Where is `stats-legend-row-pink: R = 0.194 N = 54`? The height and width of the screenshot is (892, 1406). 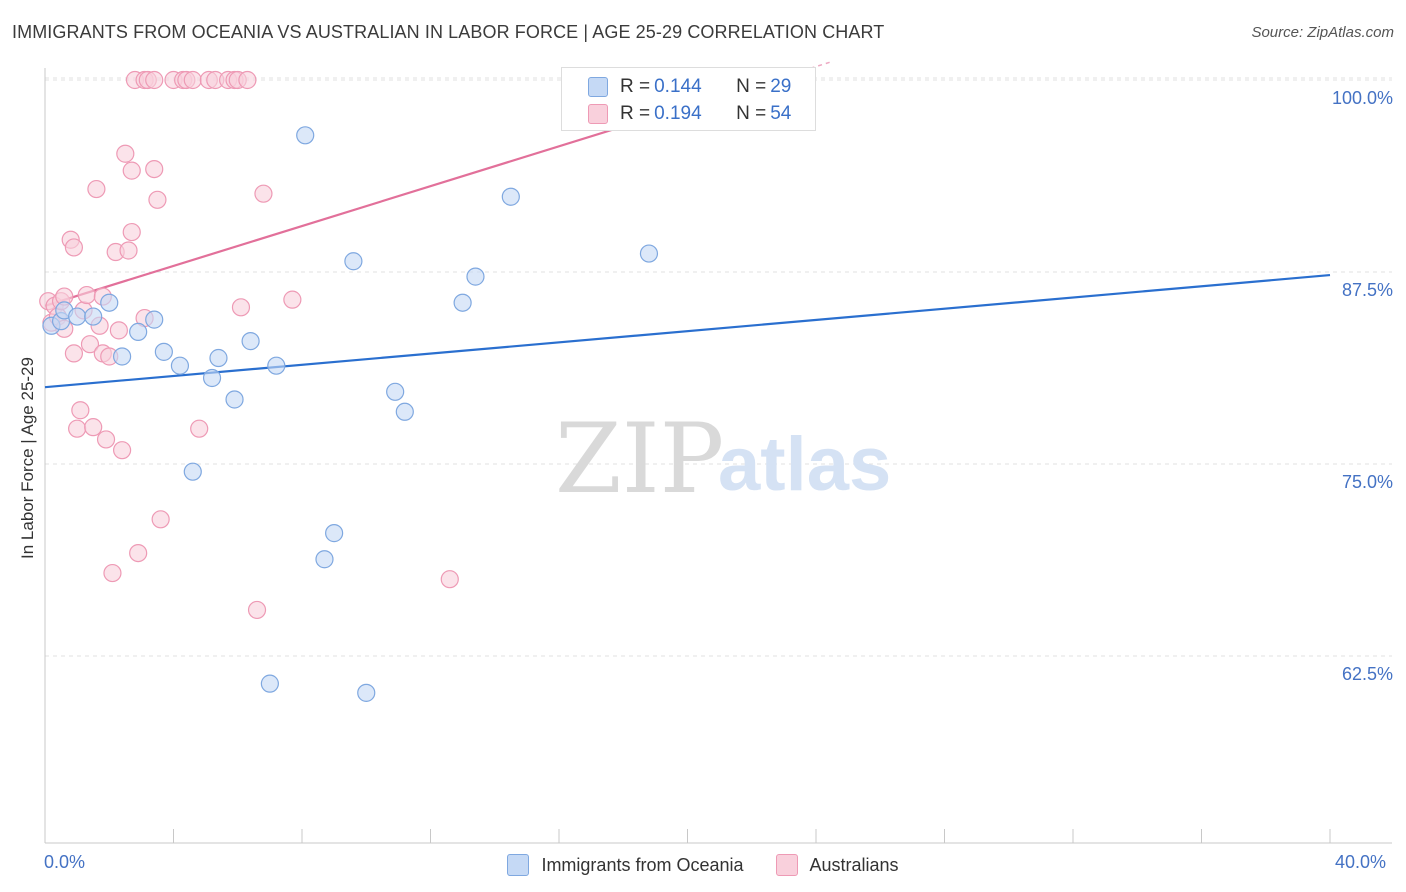 stats-legend-row-pink: R = 0.194 N = 54 is located at coordinates (689, 114).